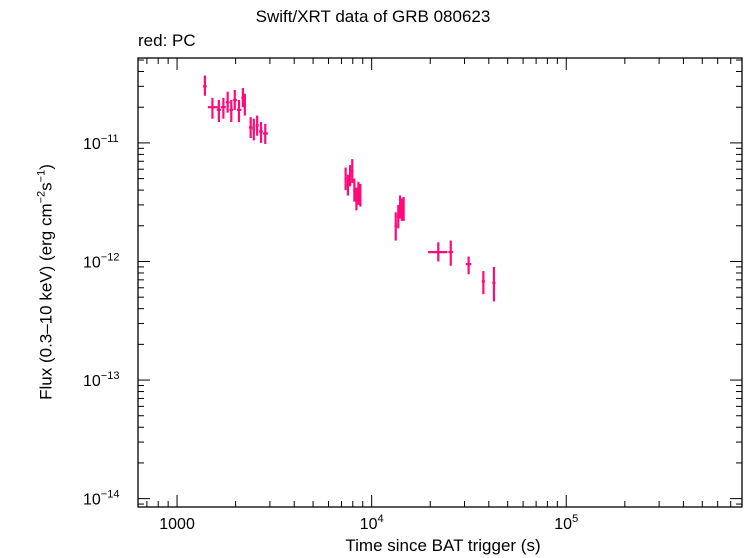  What do you see at coordinates (101, 380) in the screenshot?
I see `y-tick-label: 10−13` at bounding box center [101, 380].